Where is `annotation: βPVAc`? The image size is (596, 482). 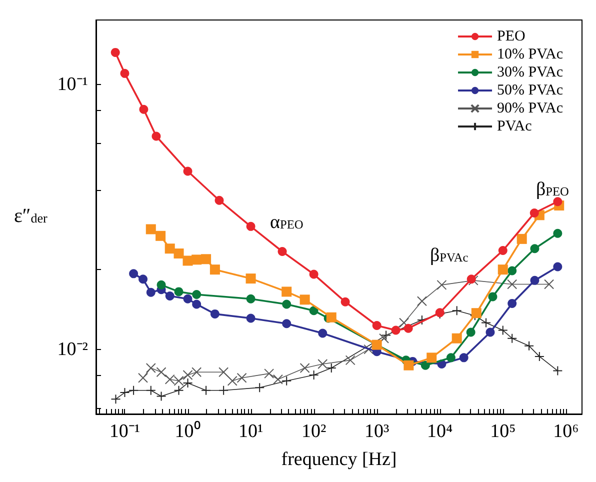
annotation: βPVAc is located at coordinates (449, 255).